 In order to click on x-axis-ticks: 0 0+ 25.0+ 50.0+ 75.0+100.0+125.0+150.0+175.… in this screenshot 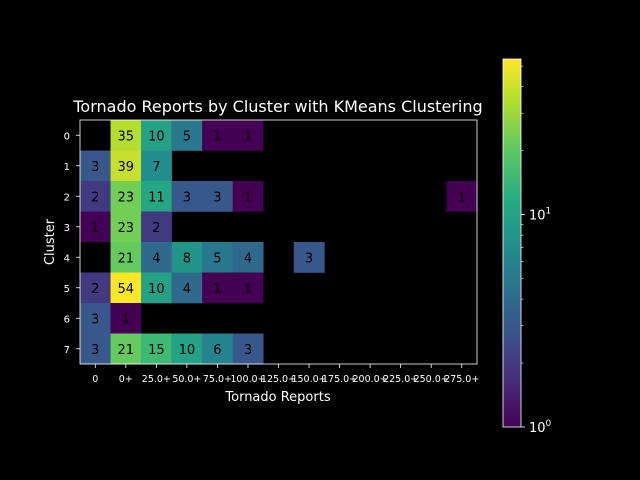, I will do `click(285, 374)`.